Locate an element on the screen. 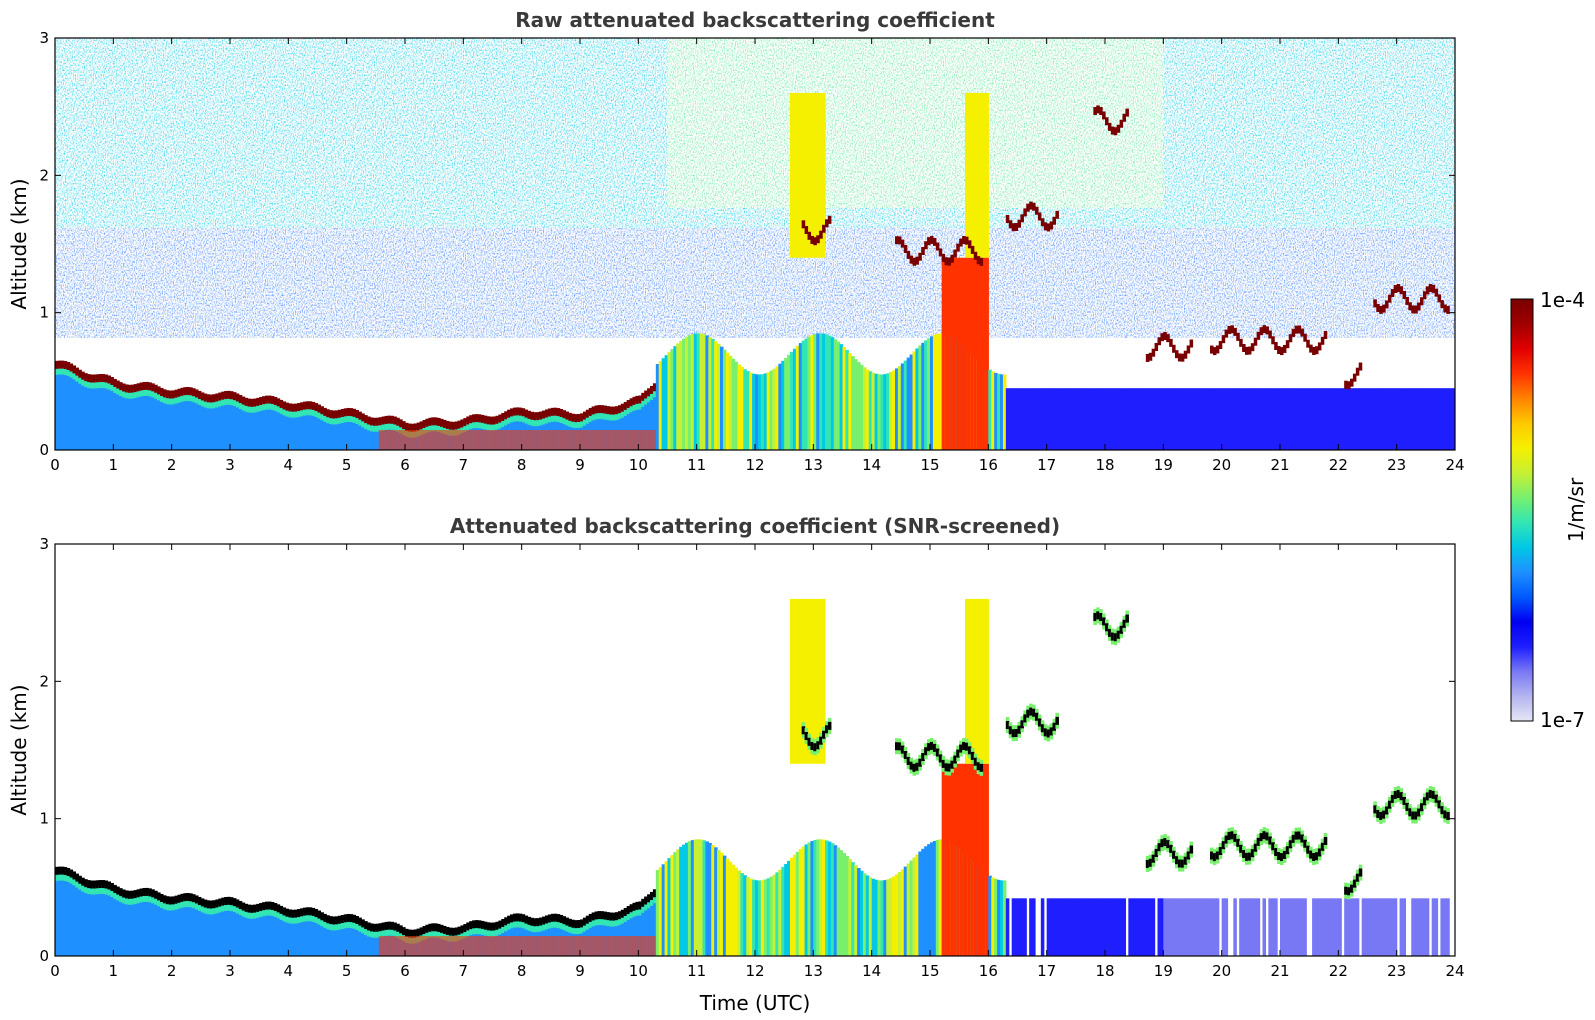  virga-column is located at coordinates (975, 681).